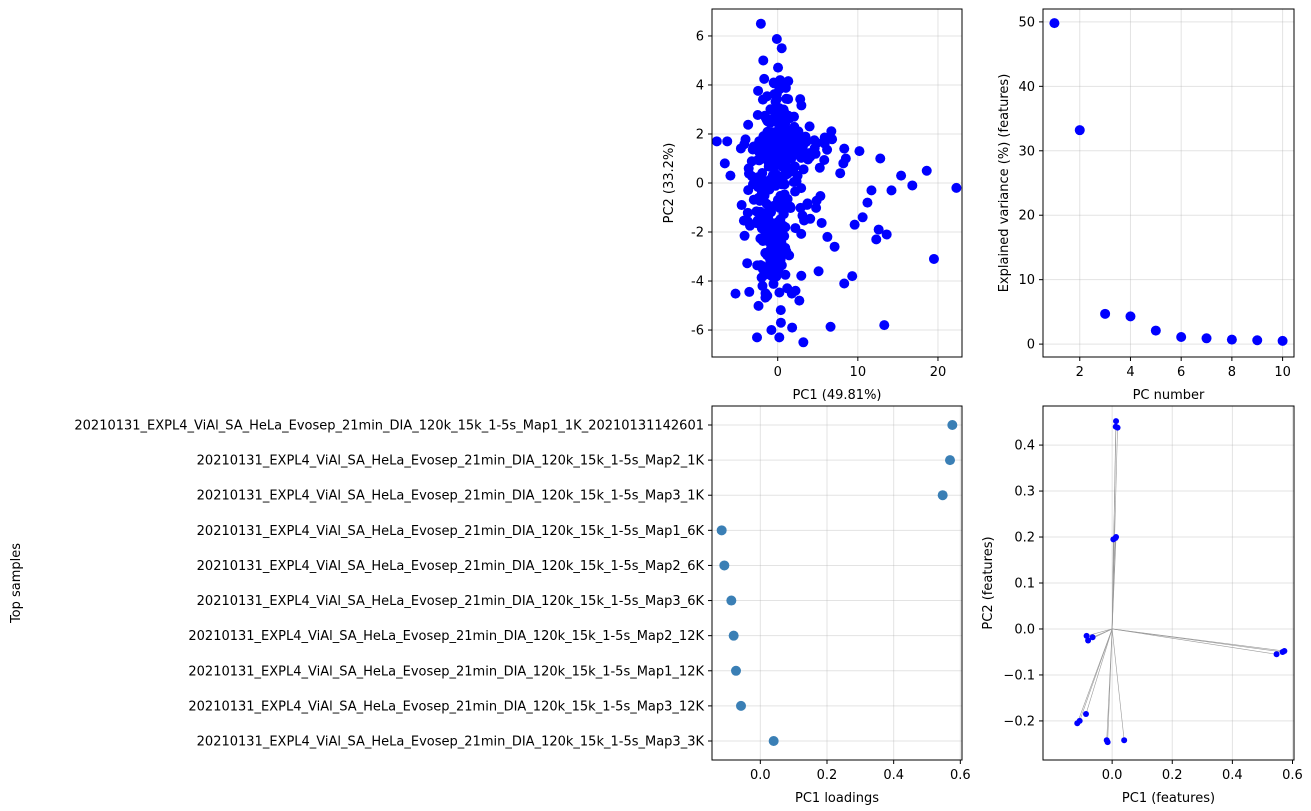  Describe the element at coordinates (988, 582) in the screenshot. I see `biplot-ylabel: PC2 (features)` at that location.